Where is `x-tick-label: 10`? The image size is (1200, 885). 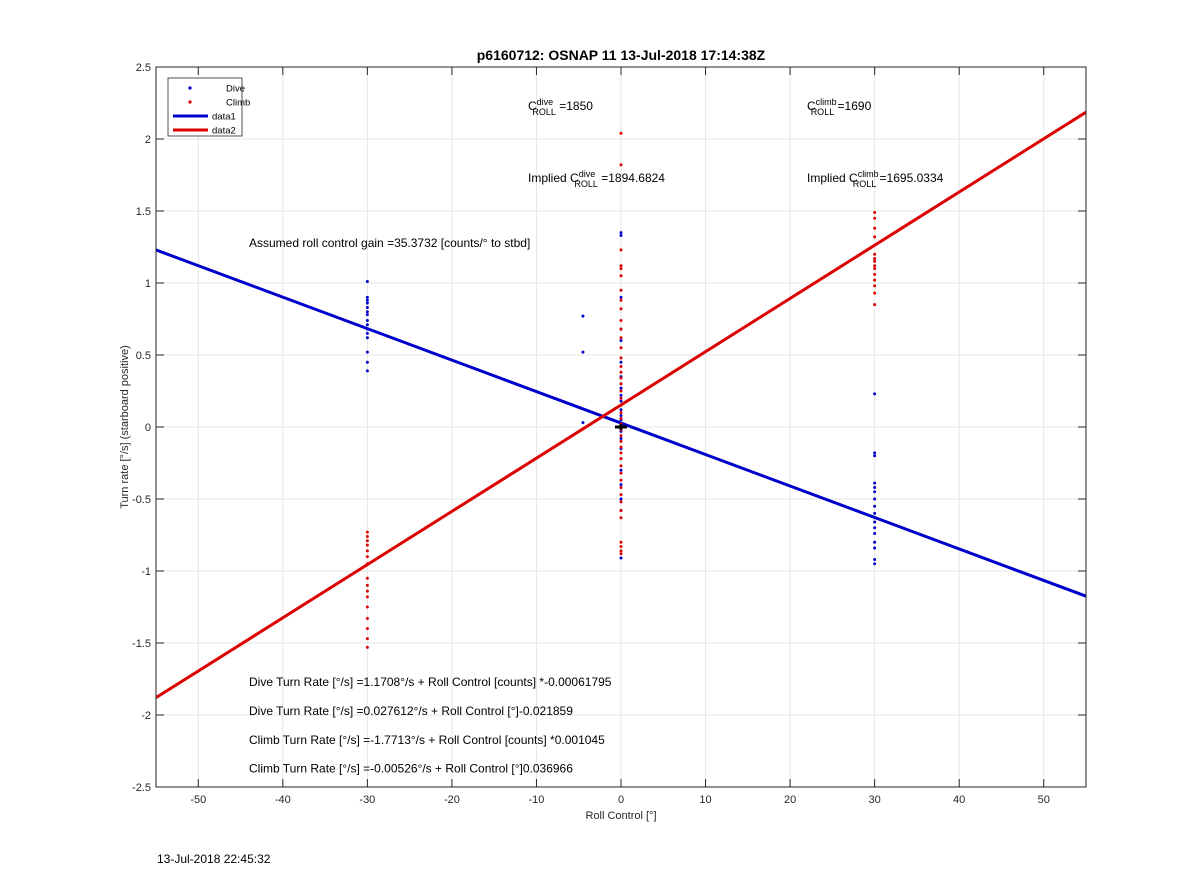
x-tick-label: 10 is located at coordinates (705, 800).